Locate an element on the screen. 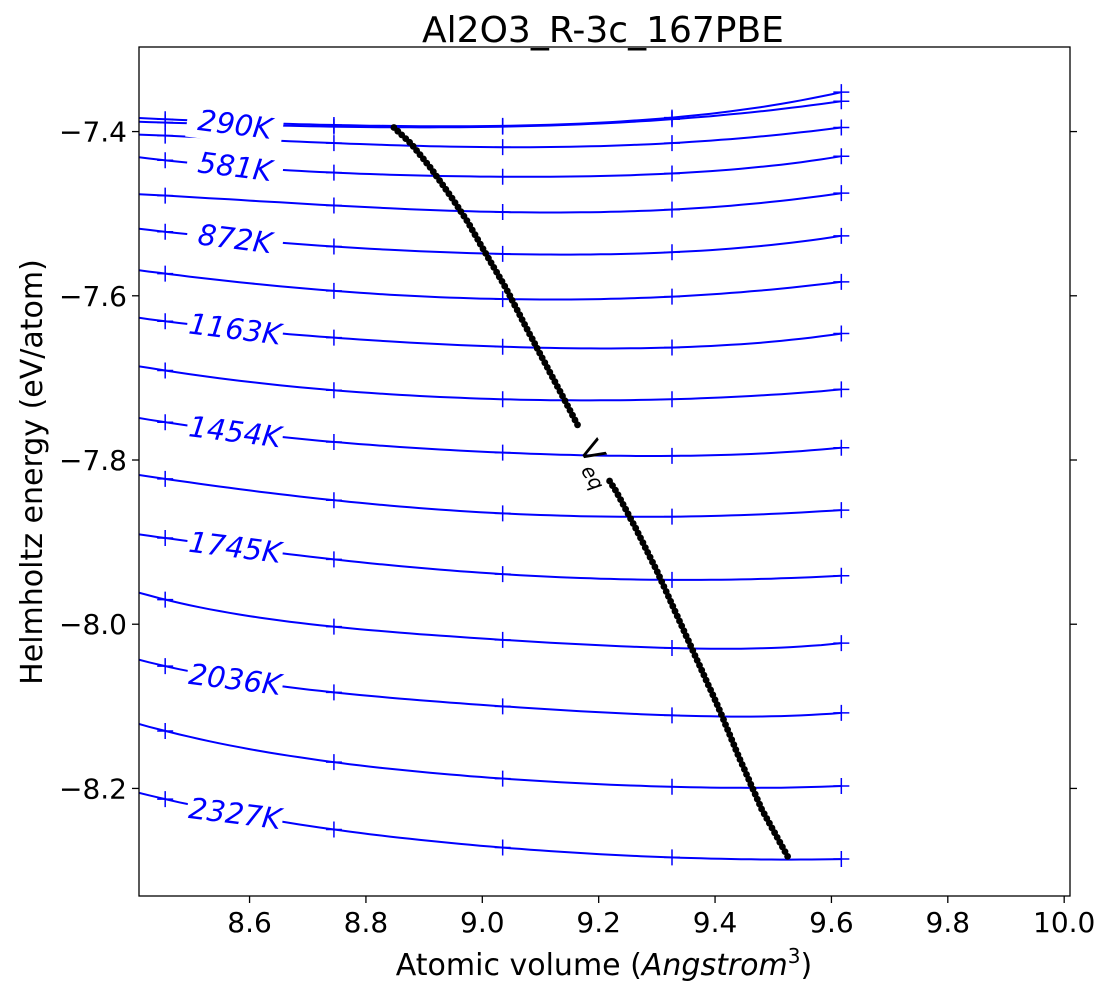  curve-label-group: 2036K is located at coordinates (235, 679).